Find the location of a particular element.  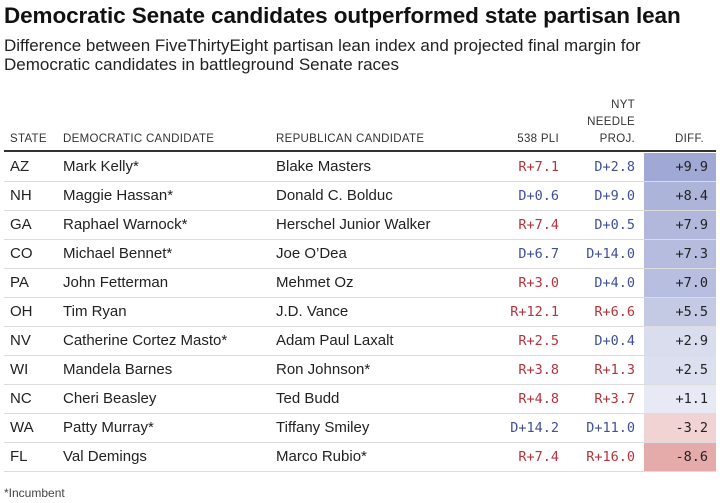

democratic-candidate-cell: Maggie Hassan* is located at coordinates (118, 195).